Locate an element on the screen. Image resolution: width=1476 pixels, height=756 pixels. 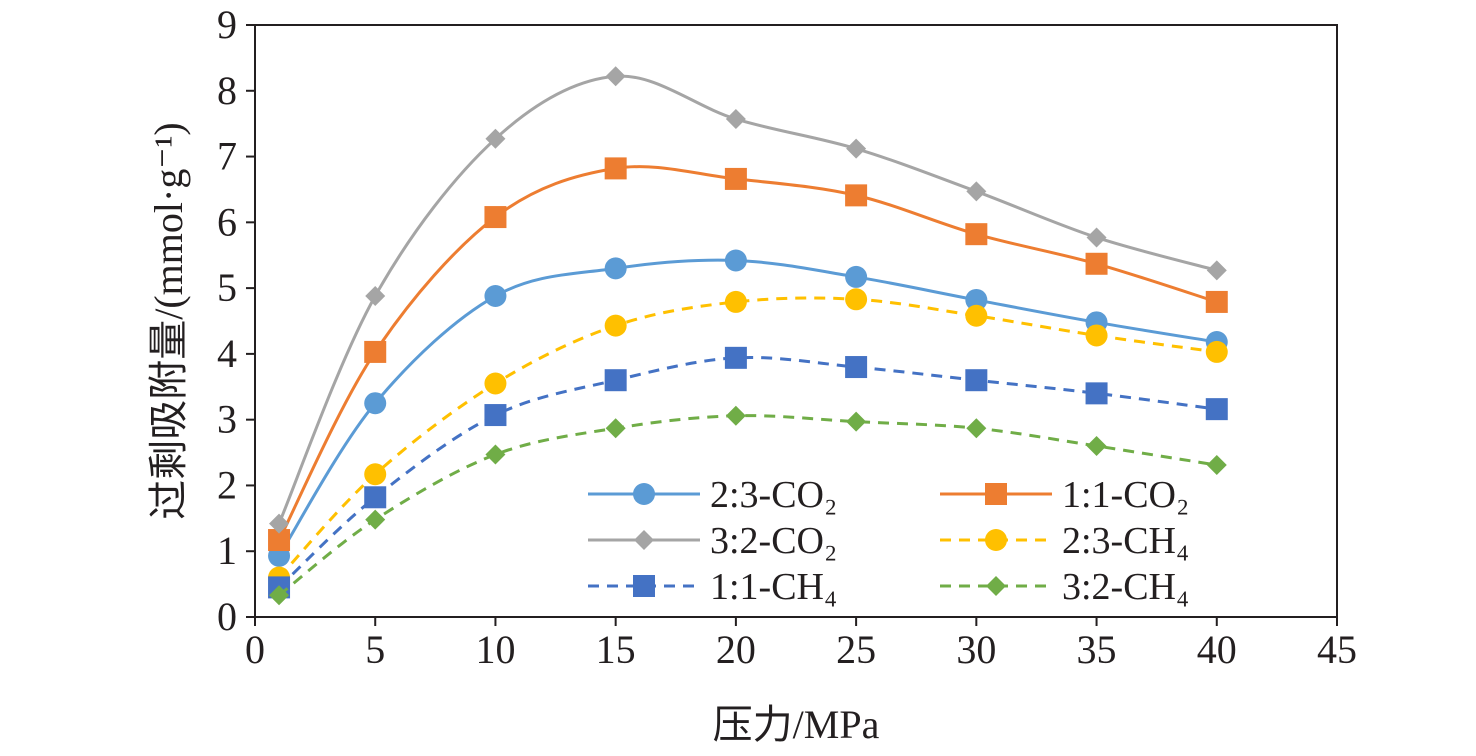
x-tick-label: 35 is located at coordinates (1097, 649).